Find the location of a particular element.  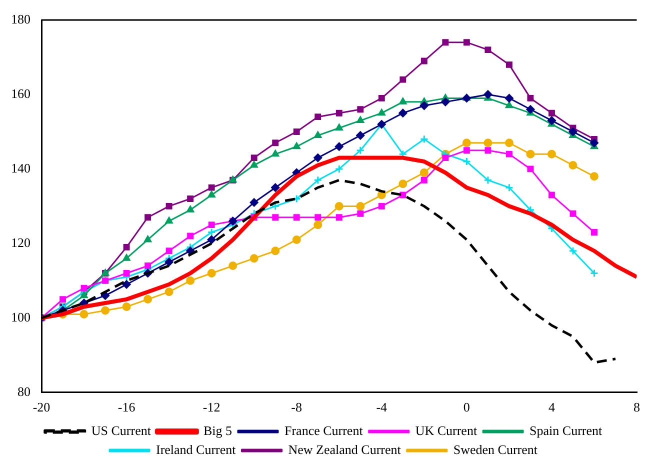

x-tick-label: -20 is located at coordinates (41, 407).